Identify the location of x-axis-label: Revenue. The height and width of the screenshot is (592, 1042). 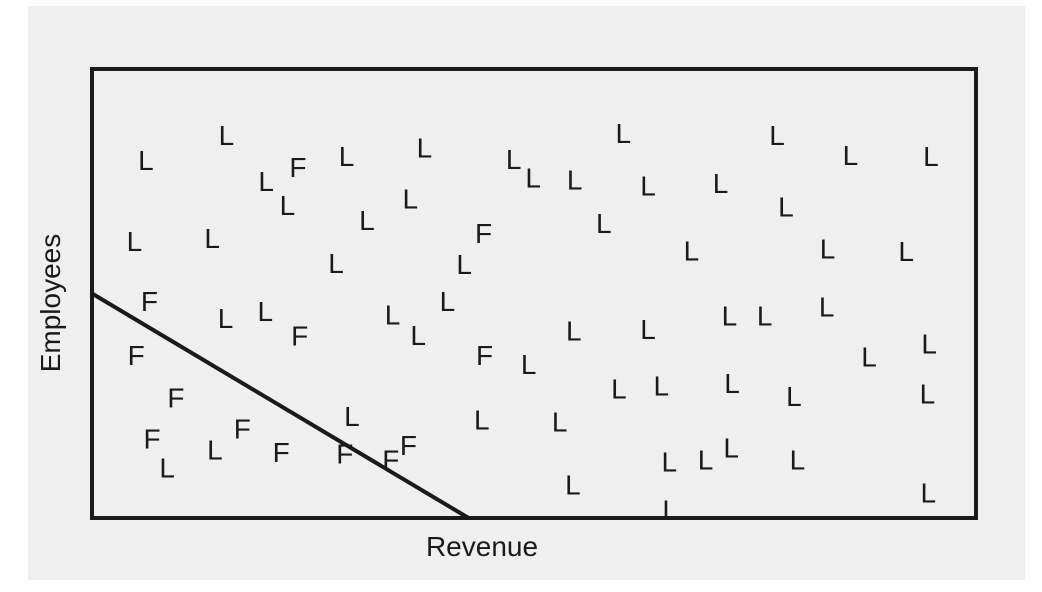
(482, 546).